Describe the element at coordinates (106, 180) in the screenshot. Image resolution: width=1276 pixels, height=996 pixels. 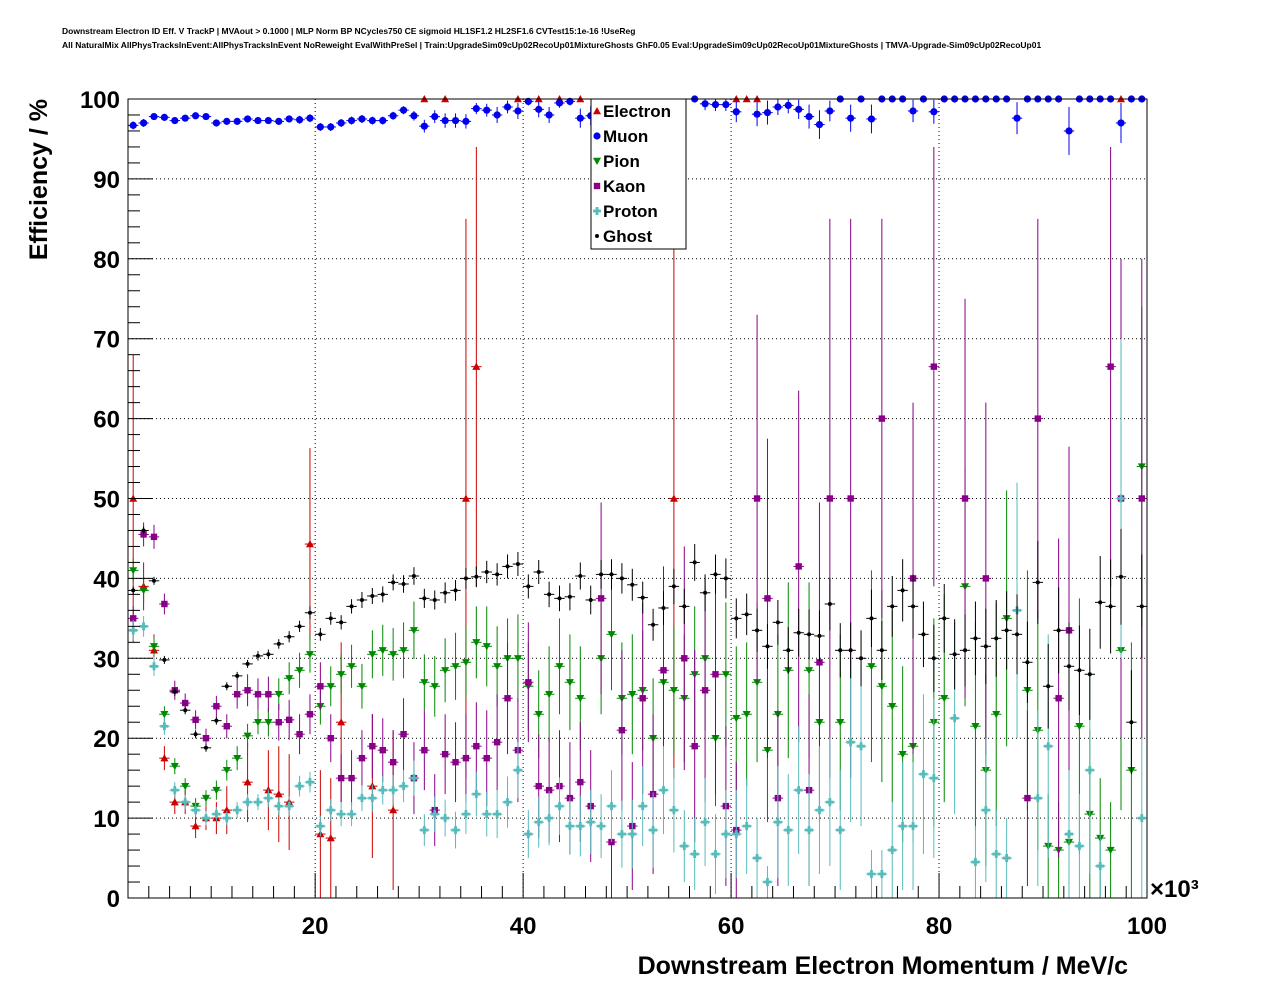
I see `y-tick-label: 90` at that location.